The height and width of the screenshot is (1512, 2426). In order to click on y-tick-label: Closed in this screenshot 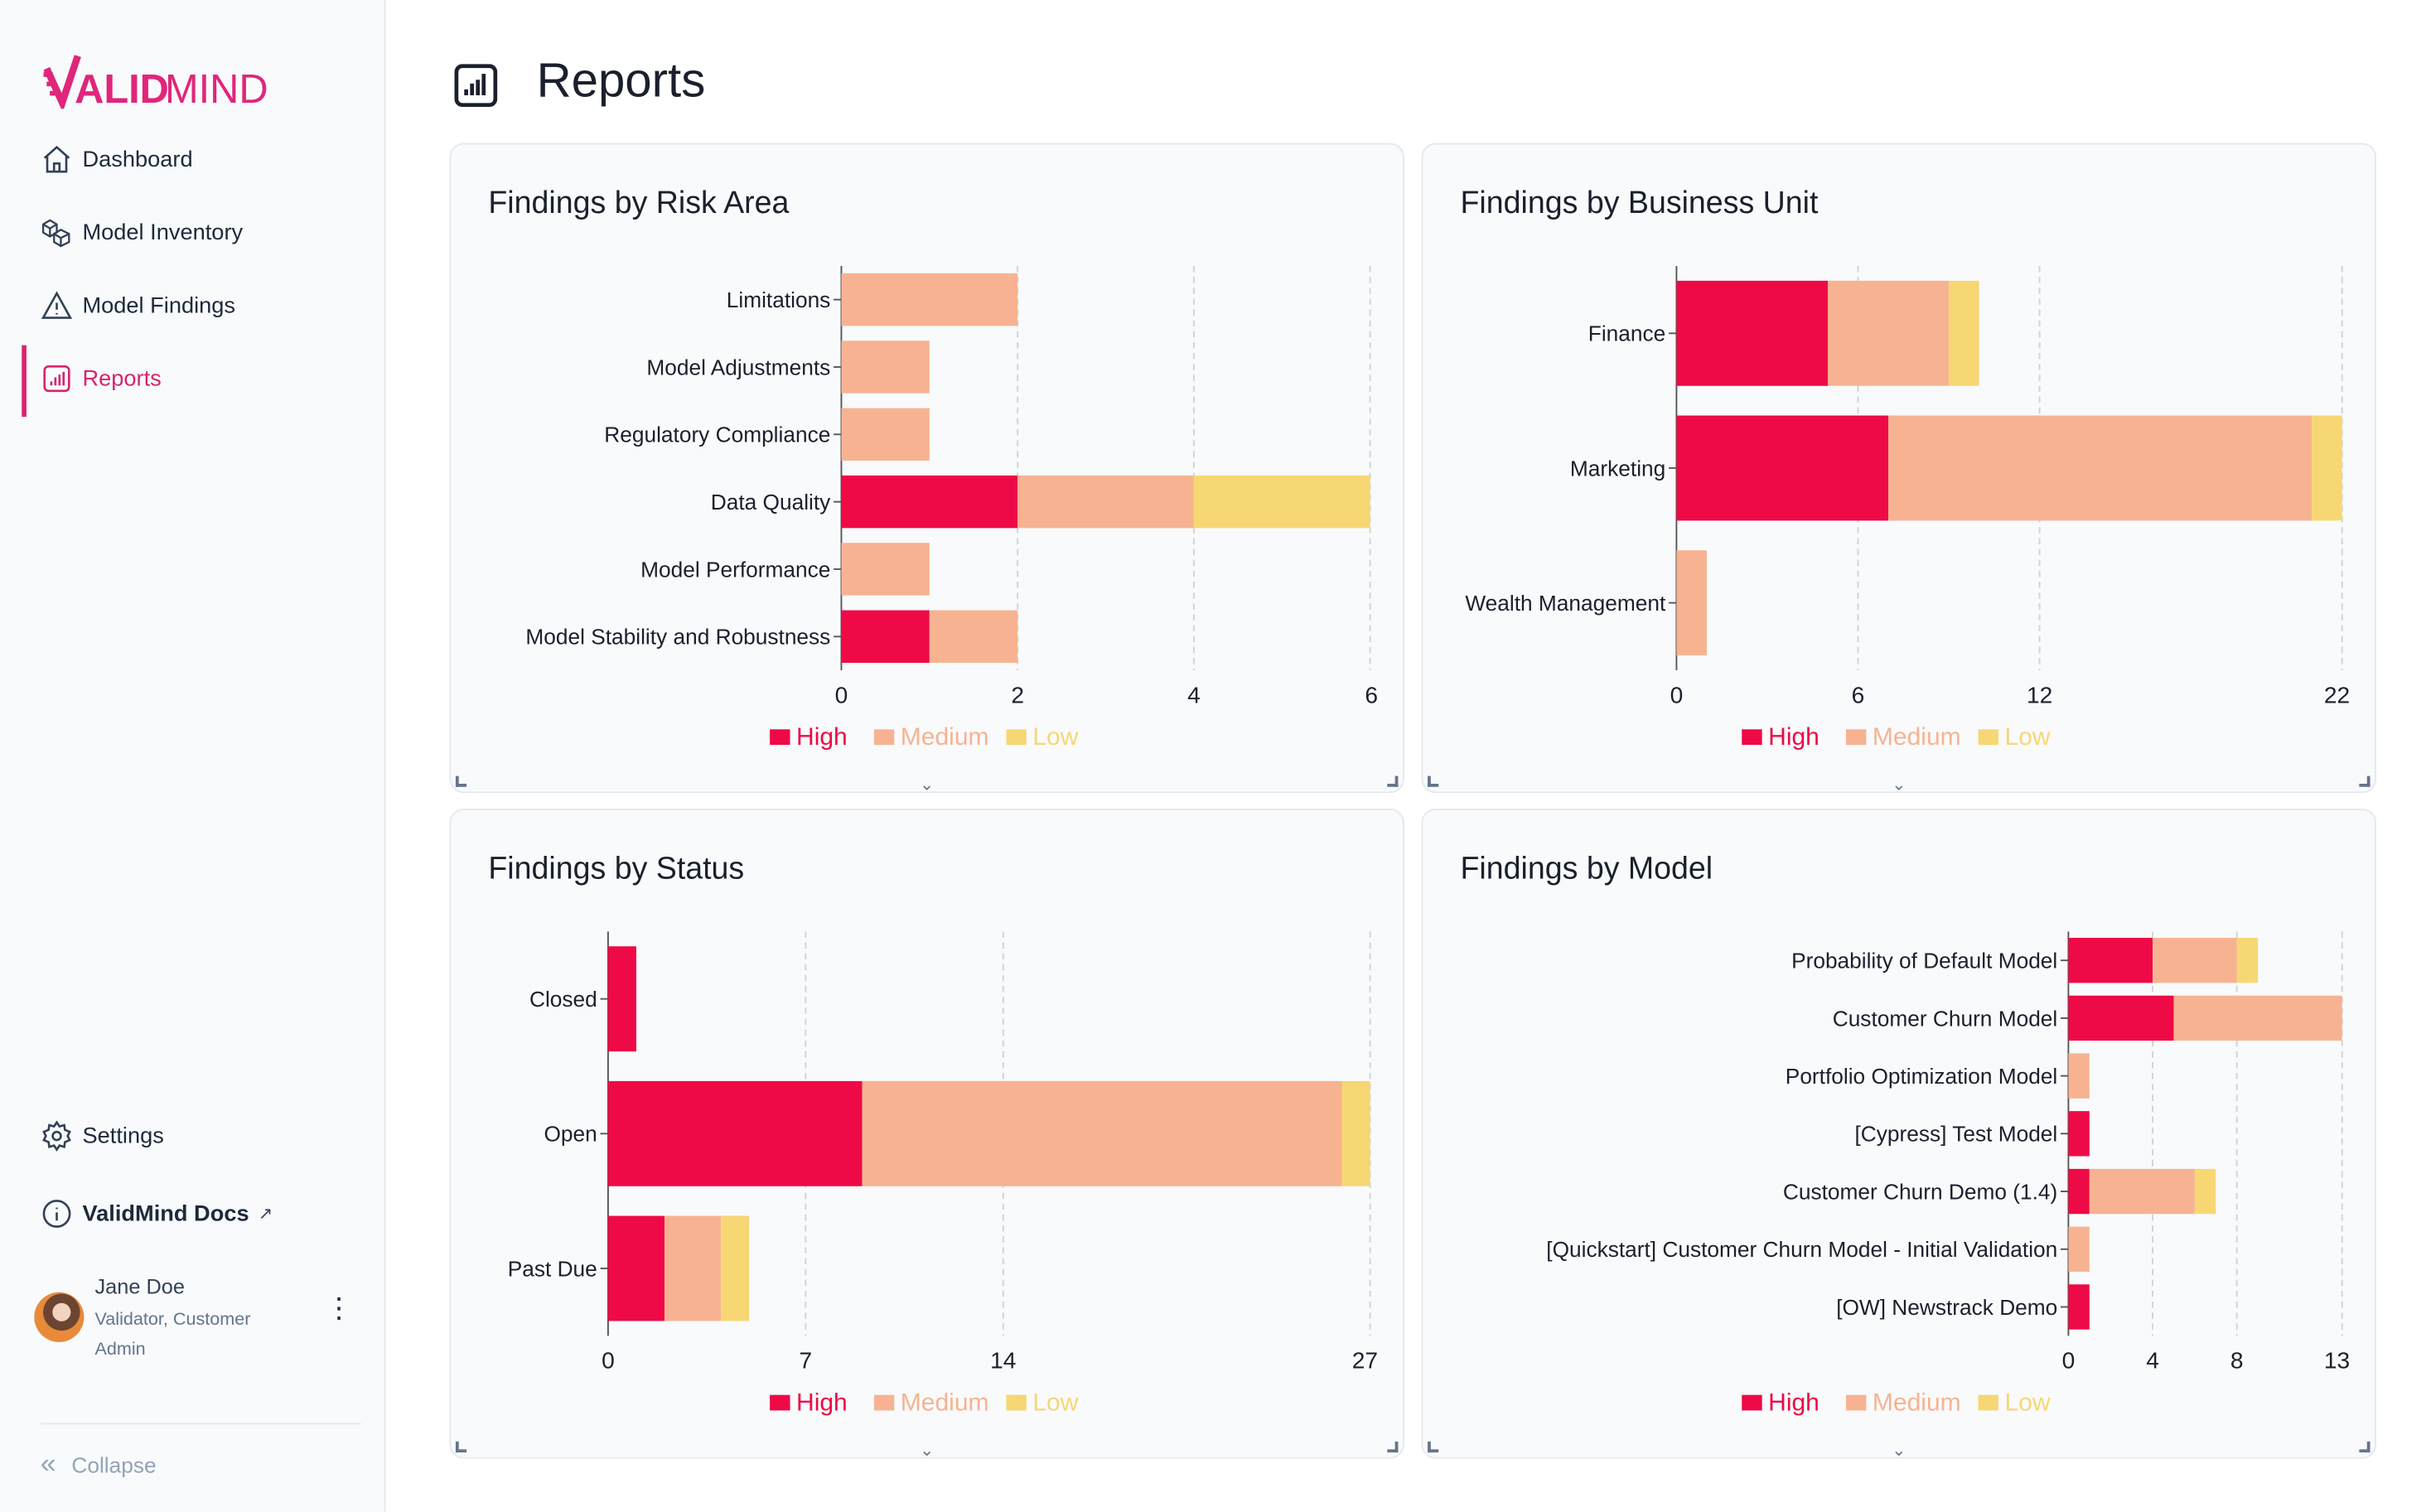, I will do `click(563, 999)`.